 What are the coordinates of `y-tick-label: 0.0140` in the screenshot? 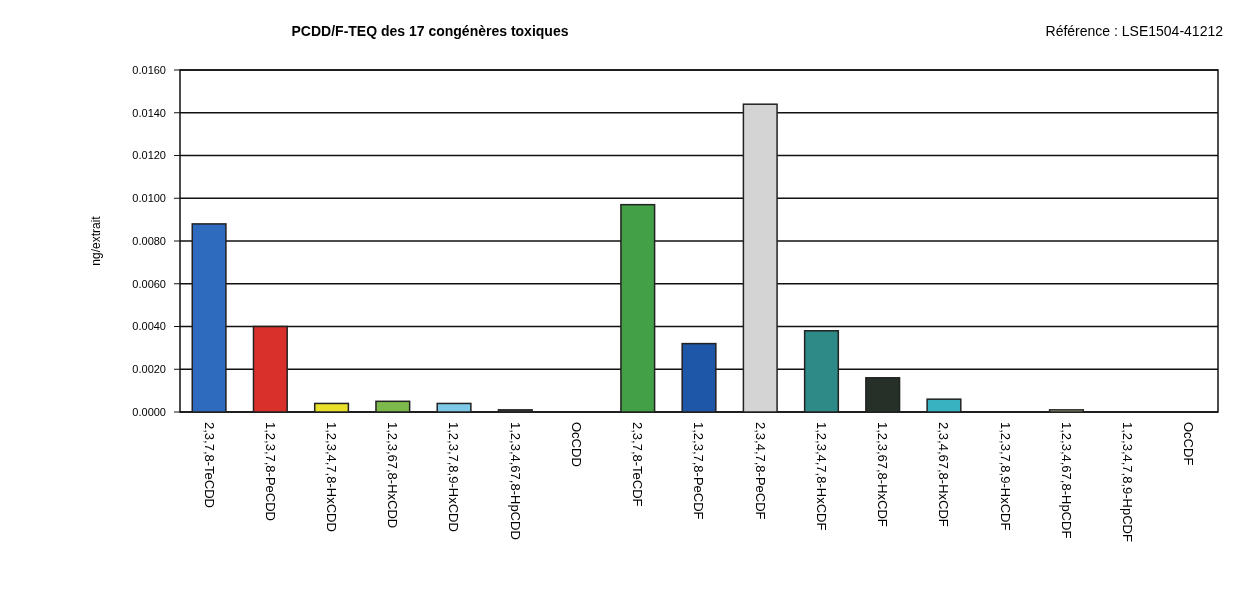 It's located at (149, 112).